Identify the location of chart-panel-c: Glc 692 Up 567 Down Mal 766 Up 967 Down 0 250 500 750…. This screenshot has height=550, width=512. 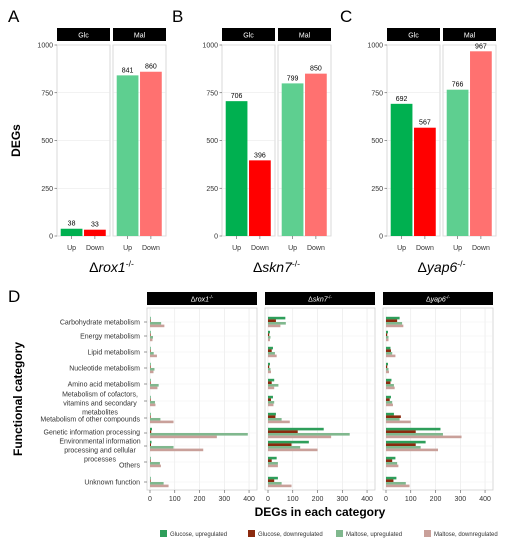
(432, 140).